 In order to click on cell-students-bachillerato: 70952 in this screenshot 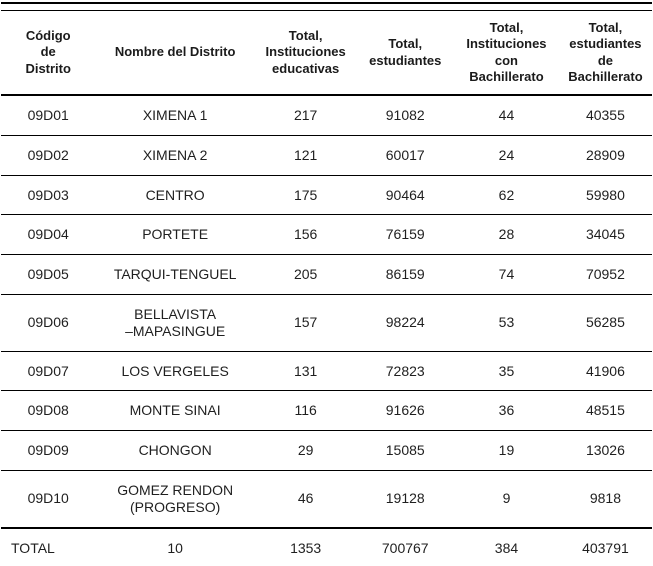, I will do `click(605, 274)`.